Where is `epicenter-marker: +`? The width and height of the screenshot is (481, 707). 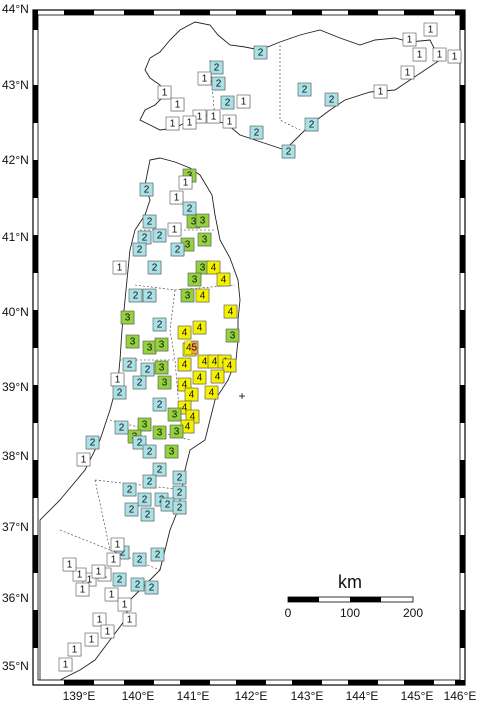
epicenter-marker: + is located at coordinates (241, 396).